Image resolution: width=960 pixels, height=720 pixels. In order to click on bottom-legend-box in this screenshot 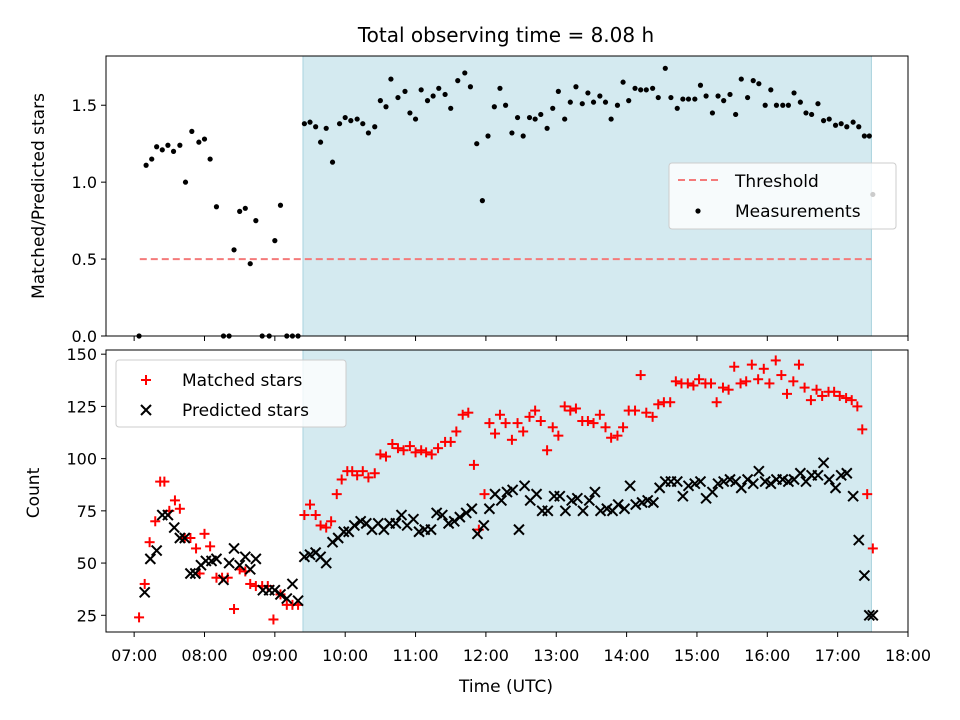, I will do `click(231, 393)`.